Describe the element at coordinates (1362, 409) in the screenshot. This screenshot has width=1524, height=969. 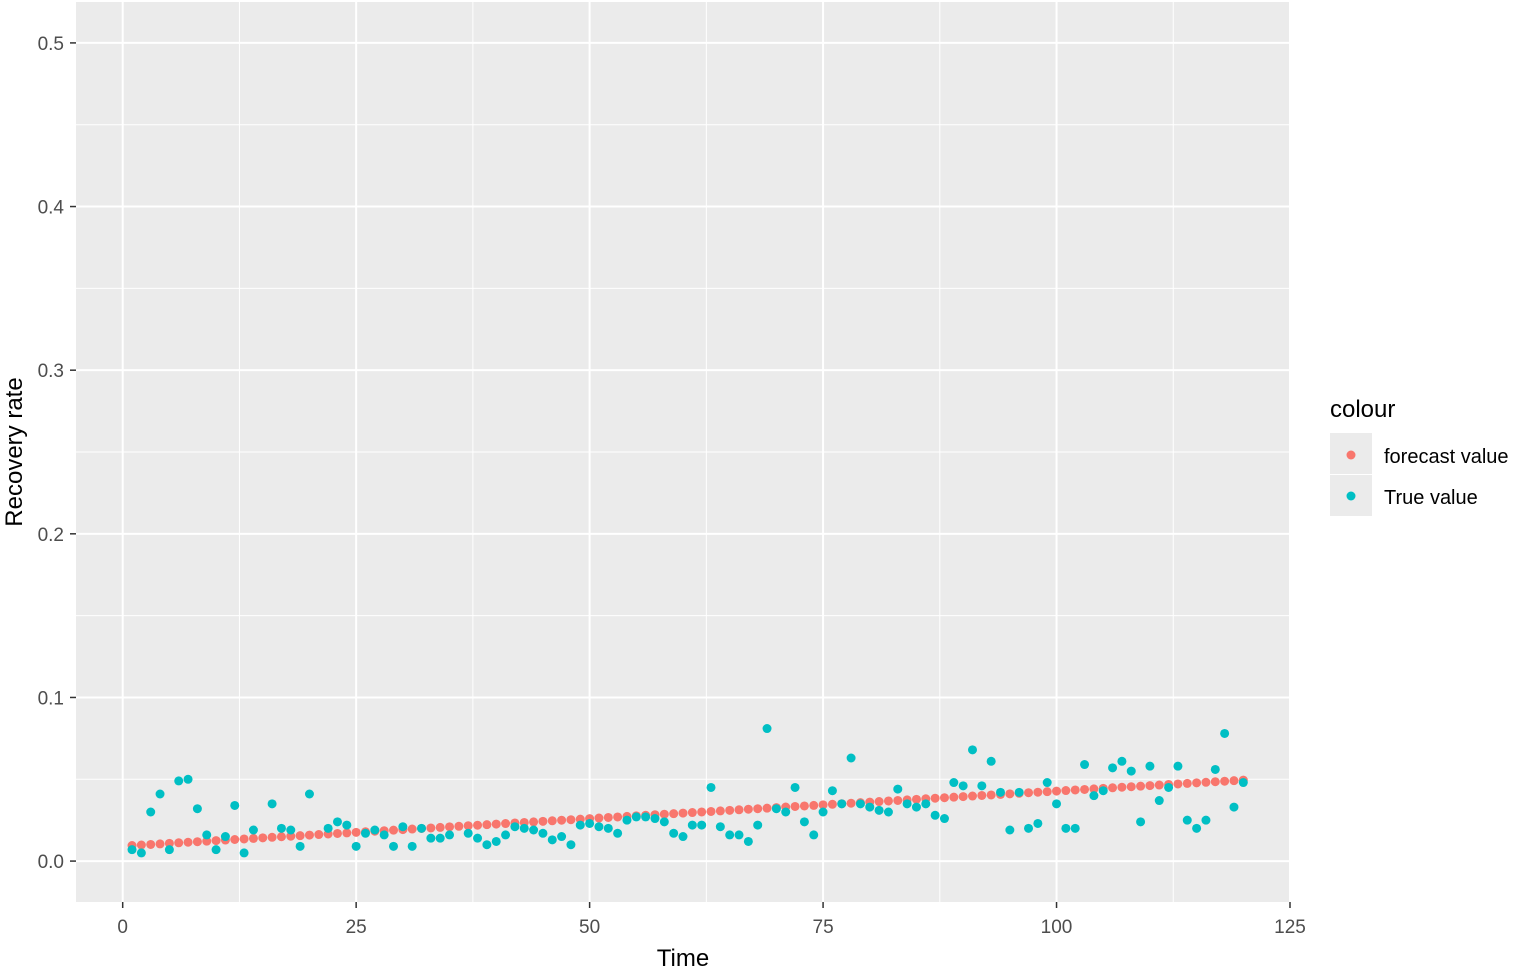
I see `legend-title: colour` at that location.